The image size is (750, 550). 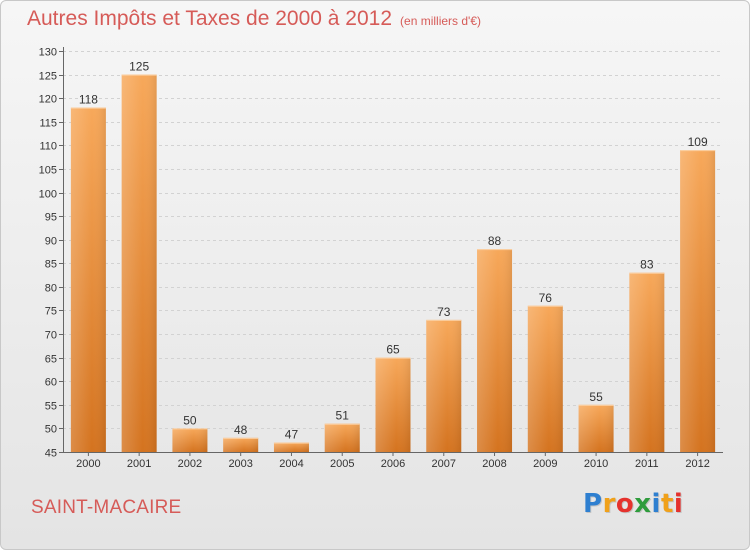 What do you see at coordinates (393, 404) in the screenshot?
I see `bar-shade-2006` at bounding box center [393, 404].